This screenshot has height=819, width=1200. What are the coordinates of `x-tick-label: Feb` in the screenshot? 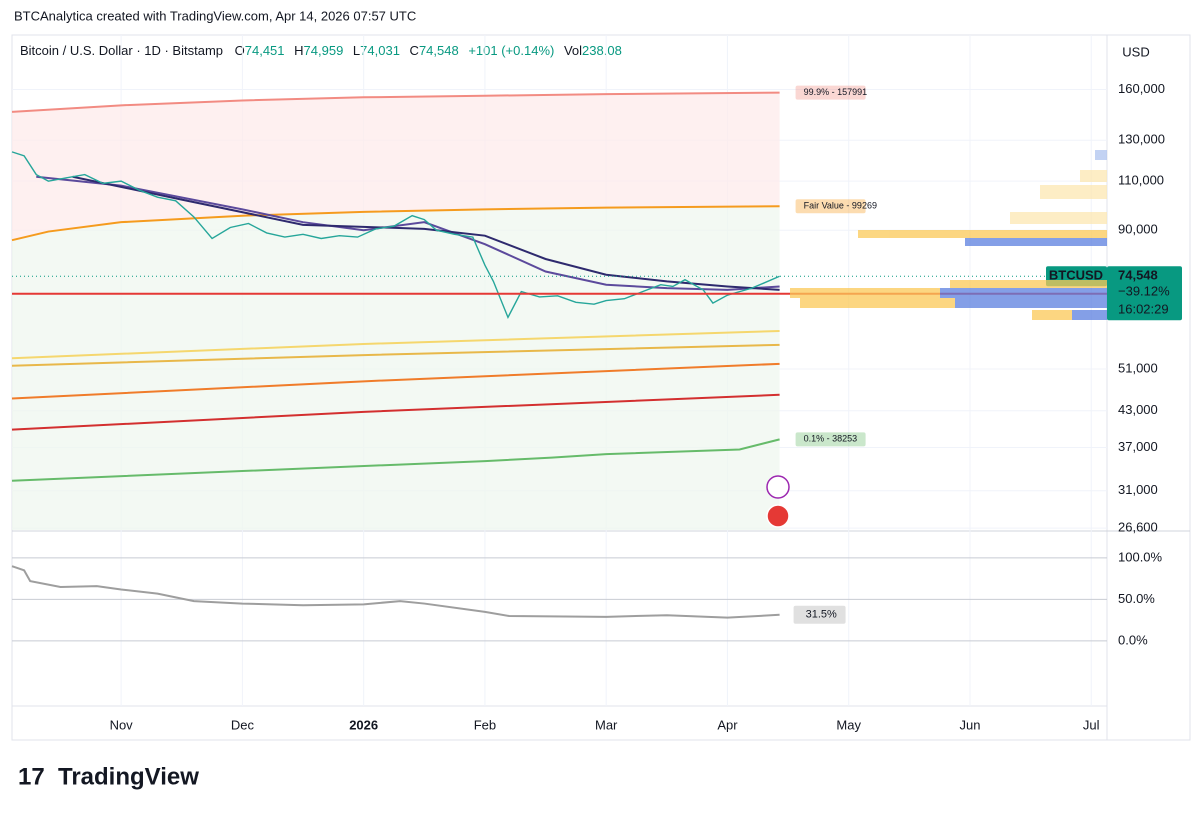 It's located at (485, 724).